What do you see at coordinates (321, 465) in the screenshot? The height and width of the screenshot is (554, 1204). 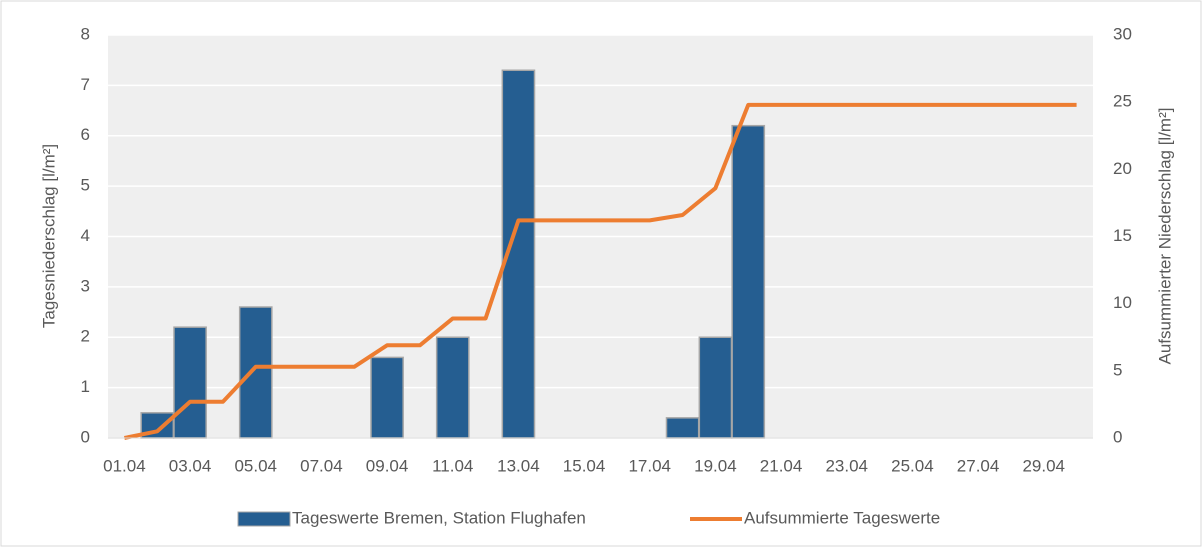 I see `x-tick-label: 07.04` at bounding box center [321, 465].